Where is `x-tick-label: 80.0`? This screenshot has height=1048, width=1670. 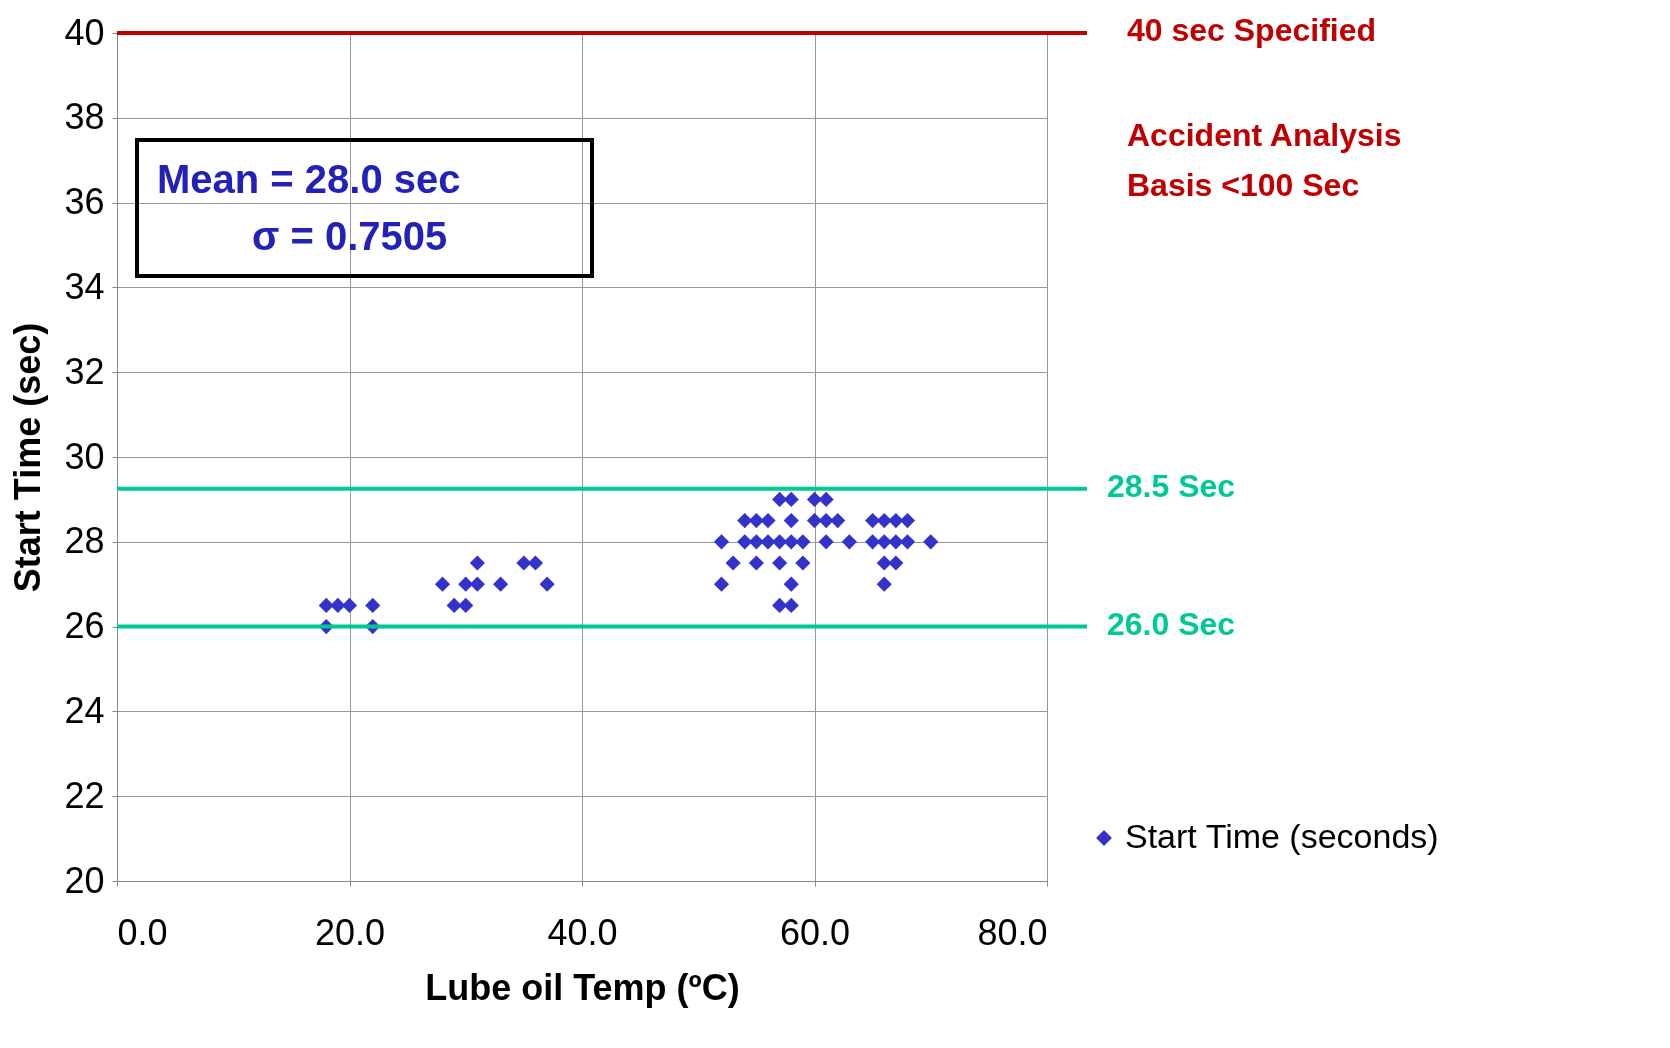 x-tick-label: 80.0 is located at coordinates (1012, 932).